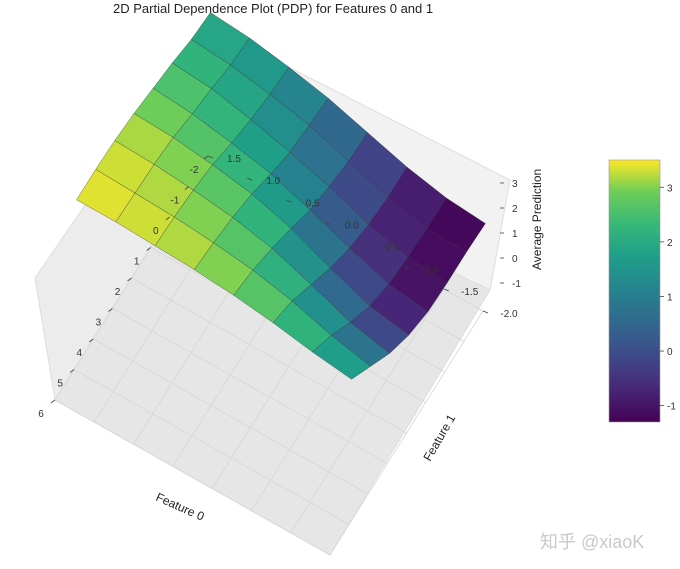 The width and height of the screenshot is (680, 569). What do you see at coordinates (194, 170) in the screenshot?
I see `x-tick-label: -2` at bounding box center [194, 170].